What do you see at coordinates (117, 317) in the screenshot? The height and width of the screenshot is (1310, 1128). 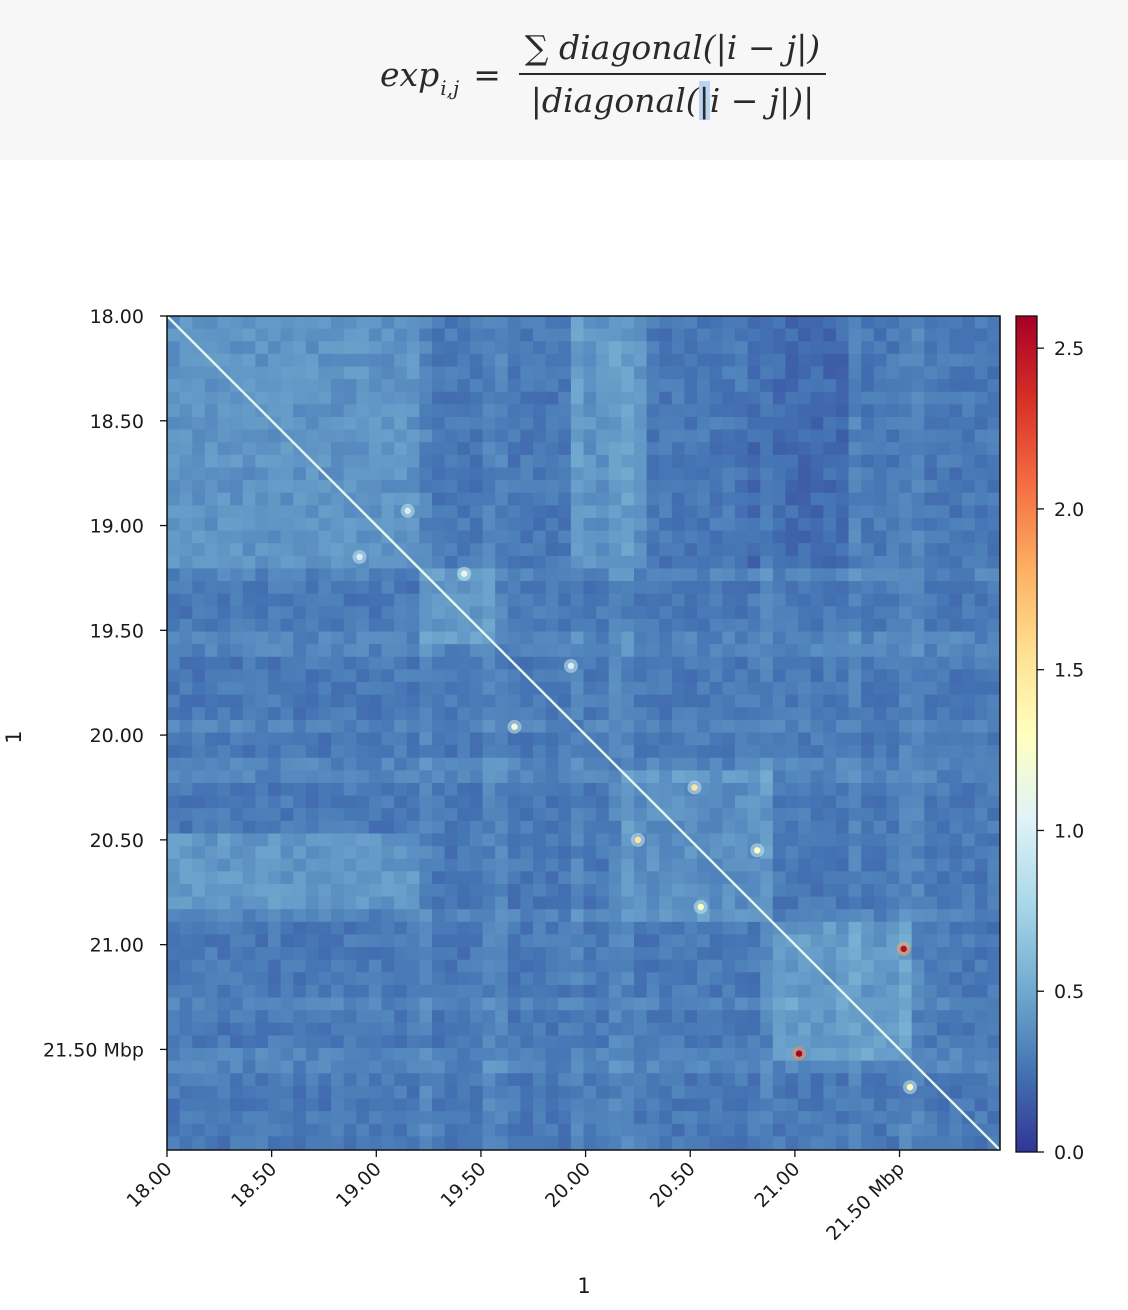 I see `y-tick-label: 18.00` at bounding box center [117, 317].